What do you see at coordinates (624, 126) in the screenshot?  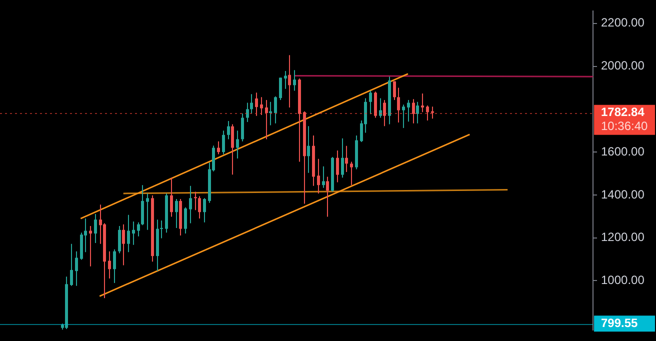 I see `text: 10:36:40` at bounding box center [624, 126].